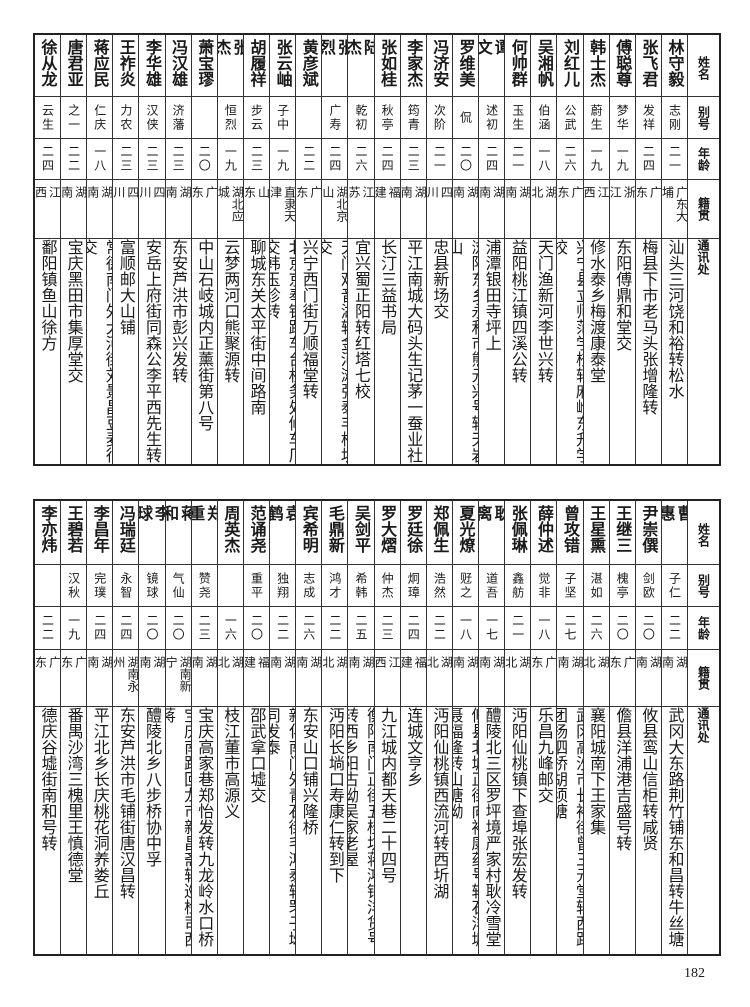 This screenshot has height=1007, width=750. Describe the element at coordinates (152, 586) in the screenshot. I see `alias-cell: 镜球` at that location.